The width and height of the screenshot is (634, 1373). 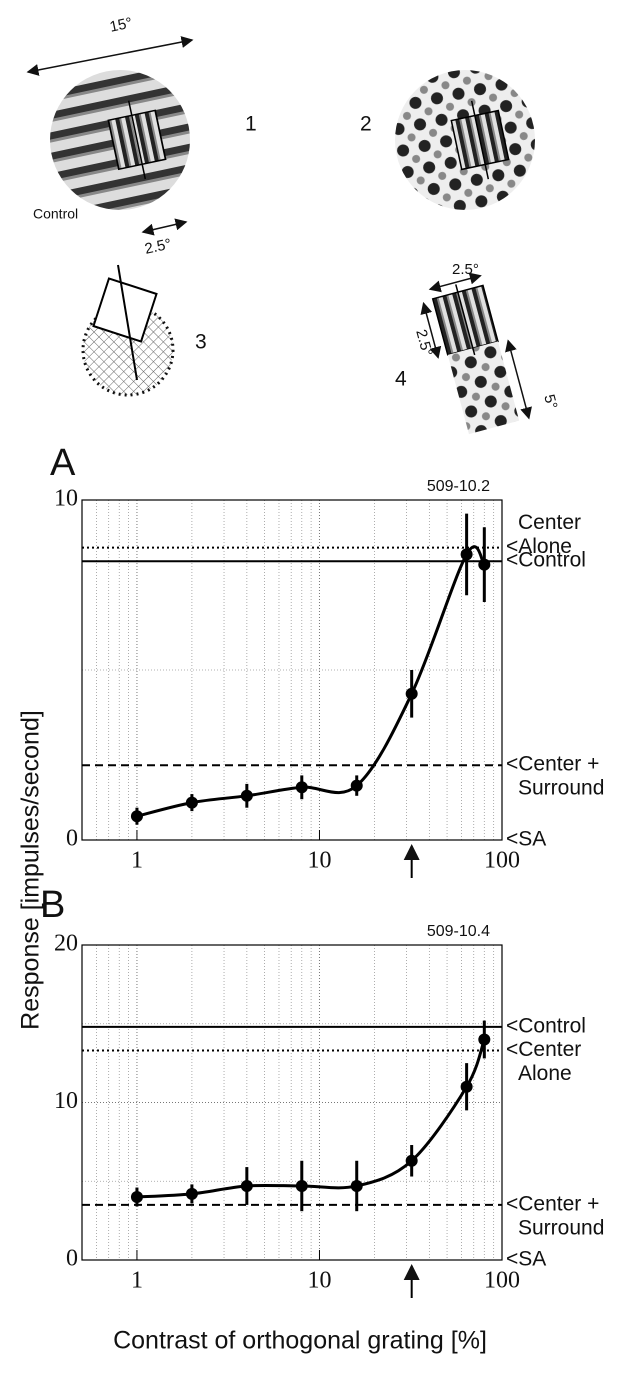 What do you see at coordinates (539, 546) in the screenshot?
I see `reference-label: <Alone` at bounding box center [539, 546].